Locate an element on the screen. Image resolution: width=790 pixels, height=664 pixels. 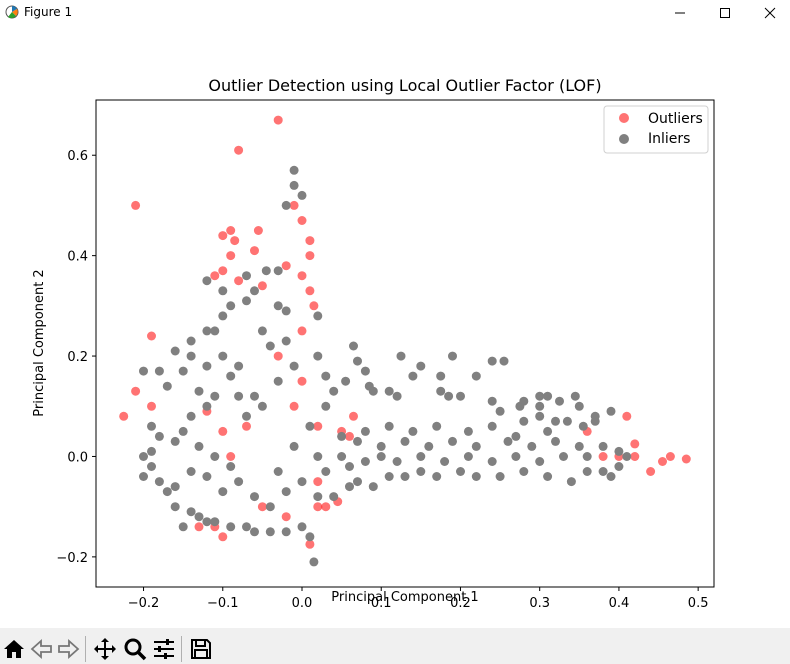
forward-button is located at coordinates (68, 649).